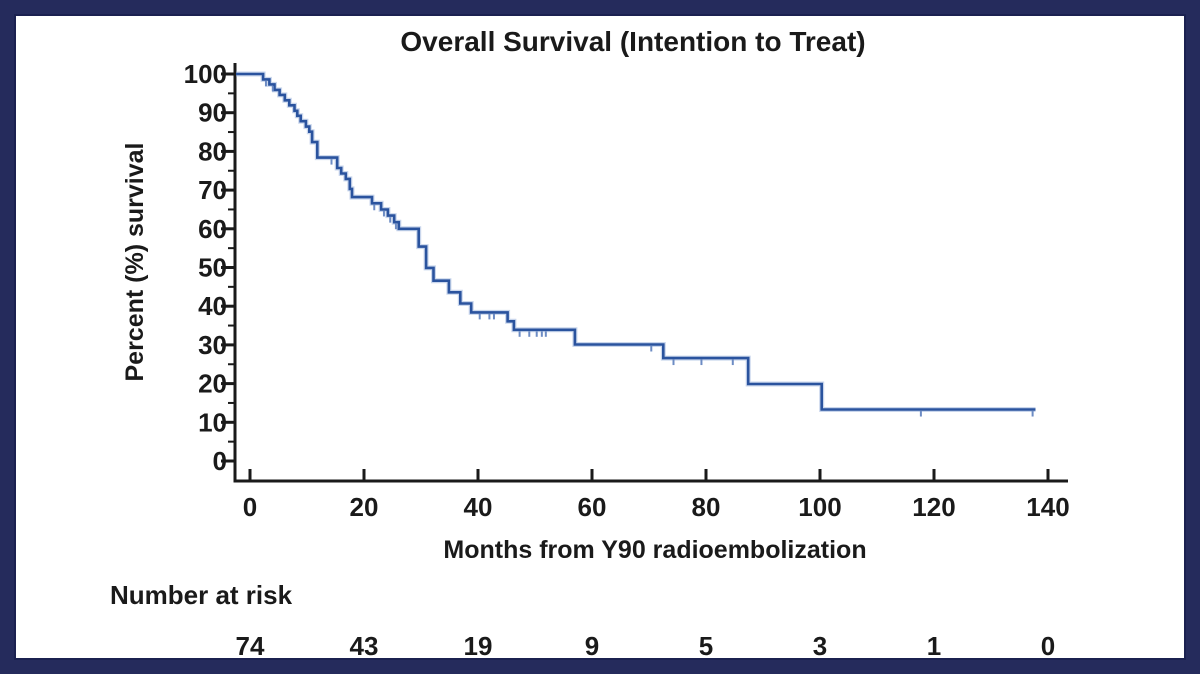  I want to click on y-axis-label: Percent (%) survival, so click(135, 262).